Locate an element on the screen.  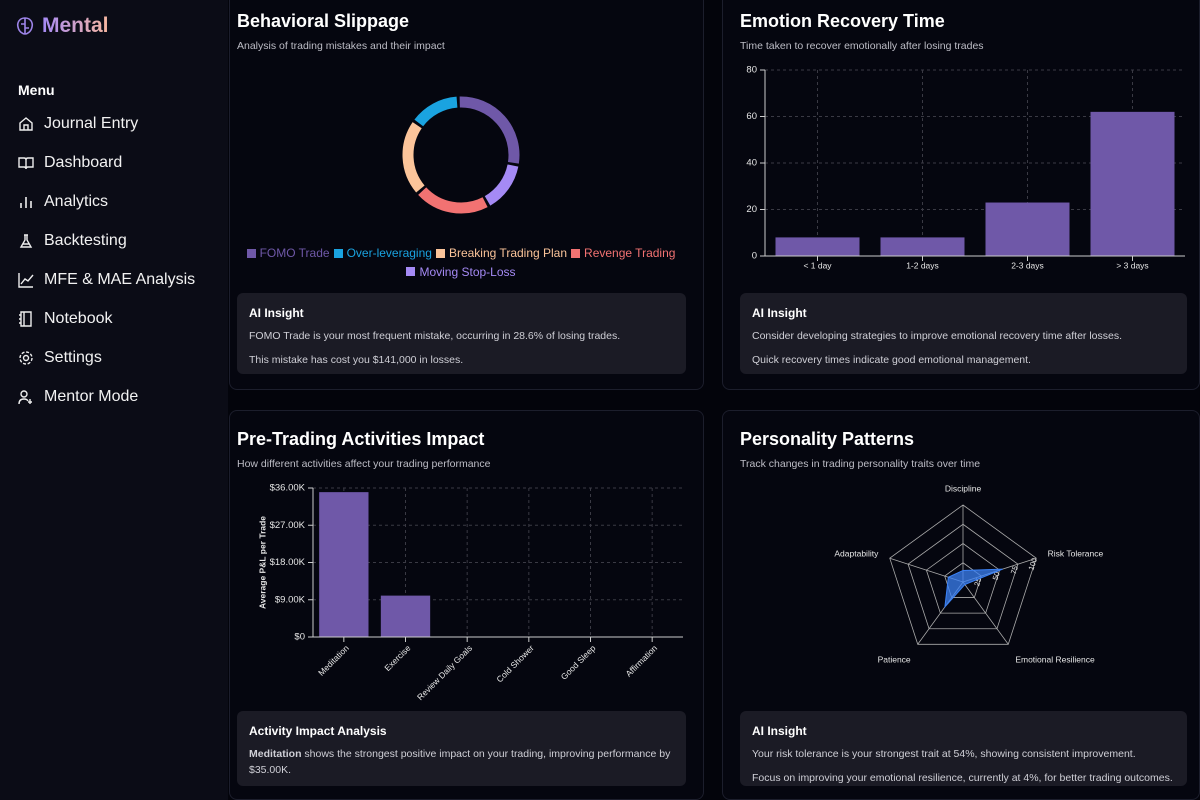
menu-title: Menu is located at coordinates (36, 90).